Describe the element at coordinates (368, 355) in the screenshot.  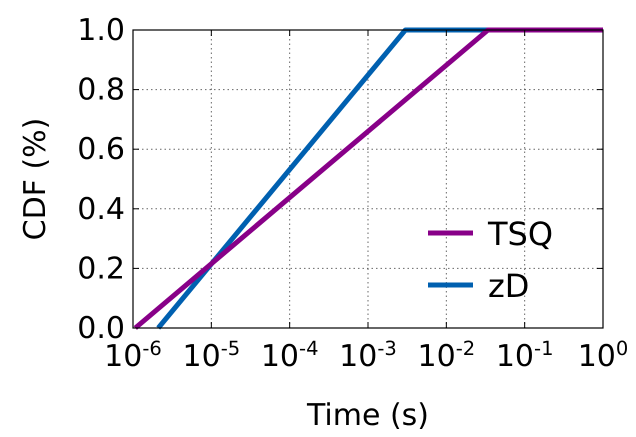
I see `x-tick-label: 10$^{-3}$` at that location.